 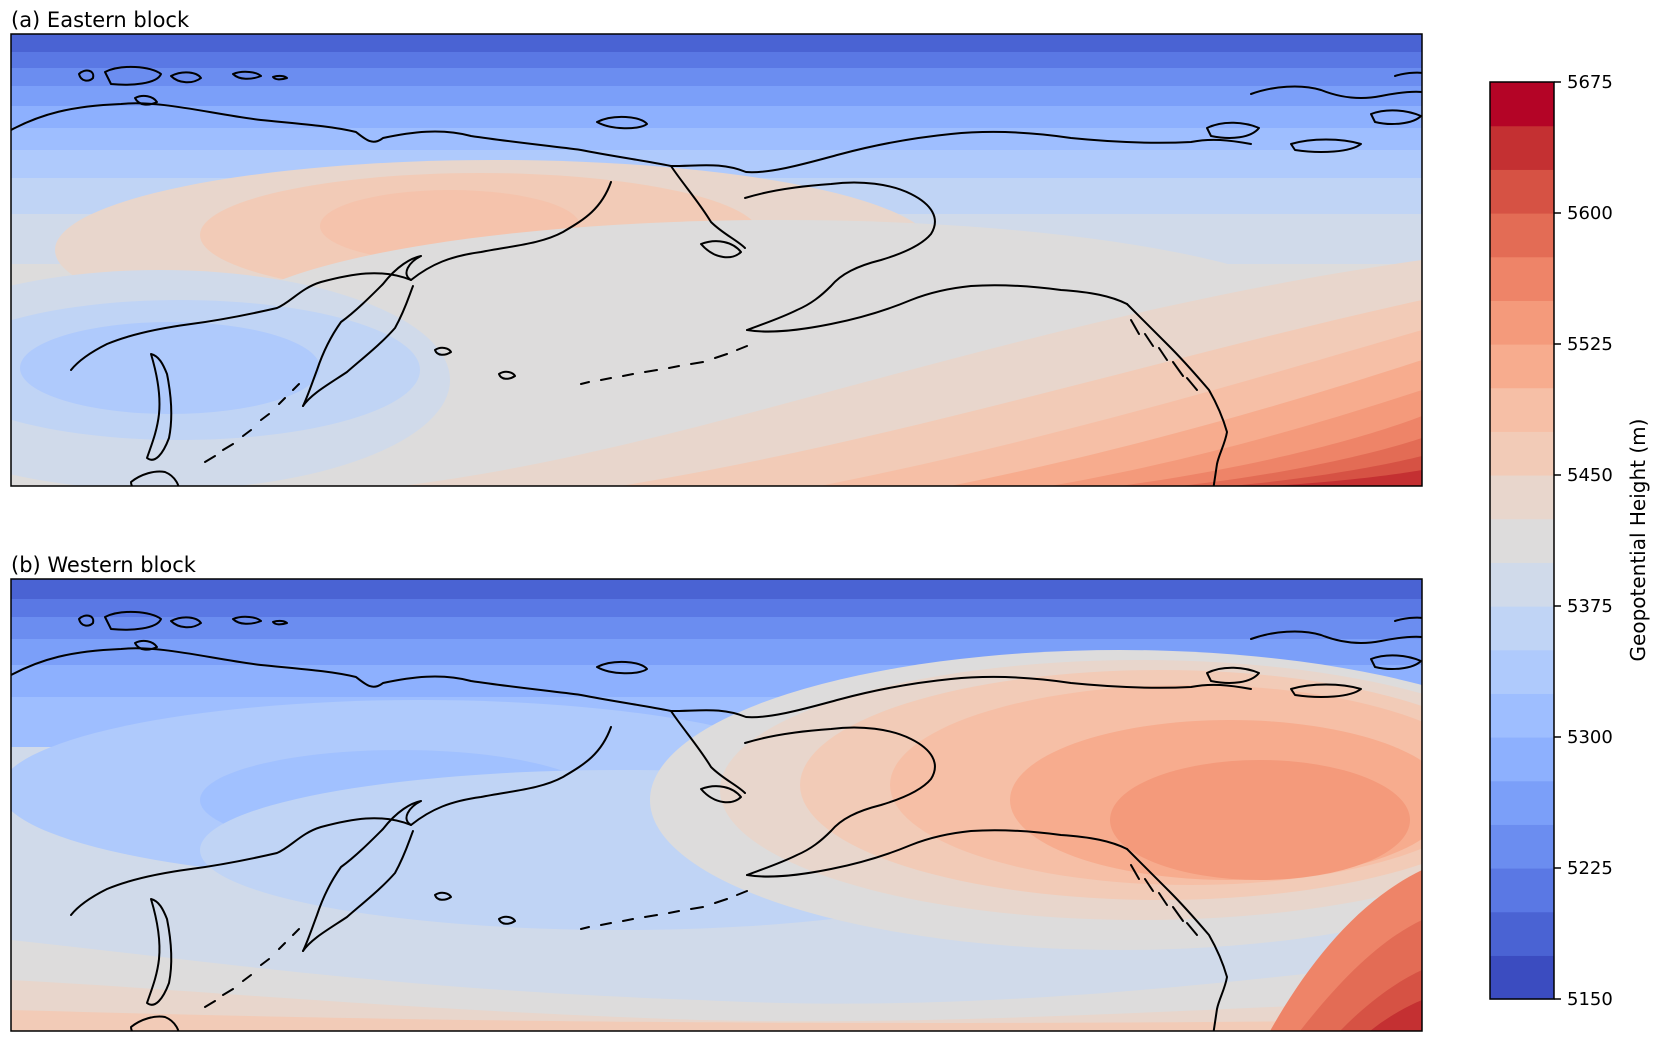 What do you see at coordinates (100, 20) in the screenshot?
I see `panel-a-title: (a) Eastern block` at bounding box center [100, 20].